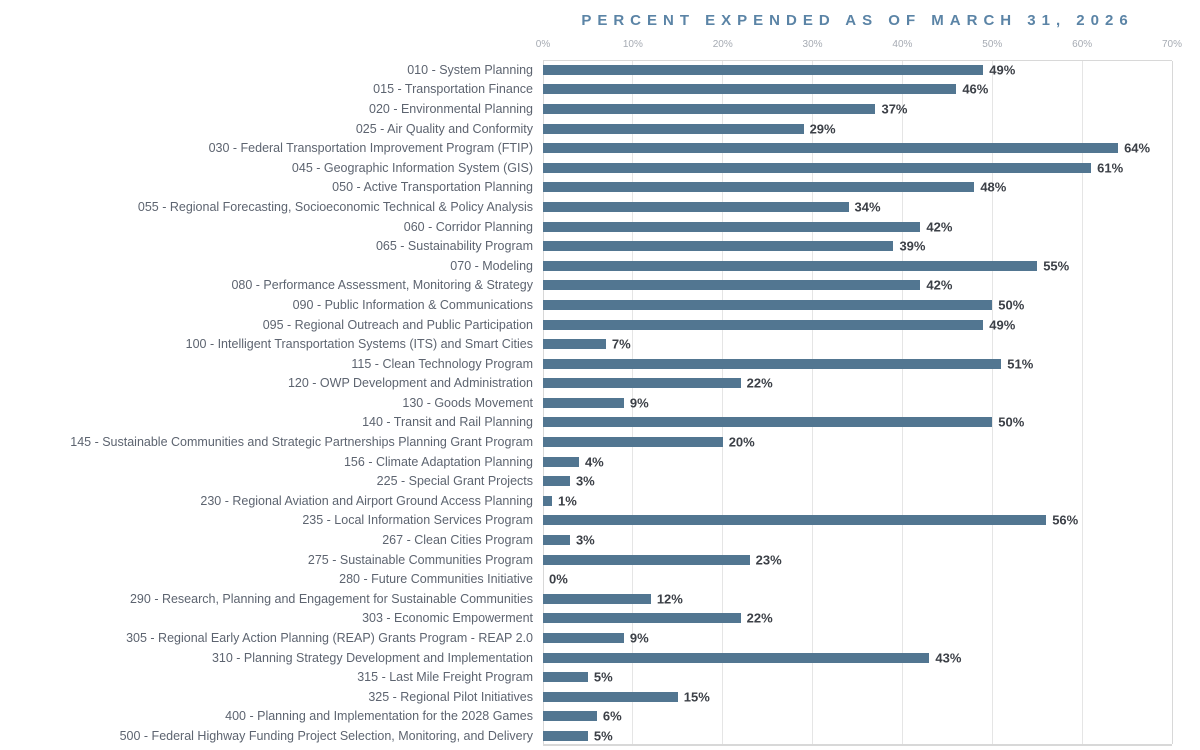 The image size is (1200, 750). Describe the element at coordinates (438, 461) in the screenshot. I see `category-label: 156 - Climate Adaptation Planning` at that location.